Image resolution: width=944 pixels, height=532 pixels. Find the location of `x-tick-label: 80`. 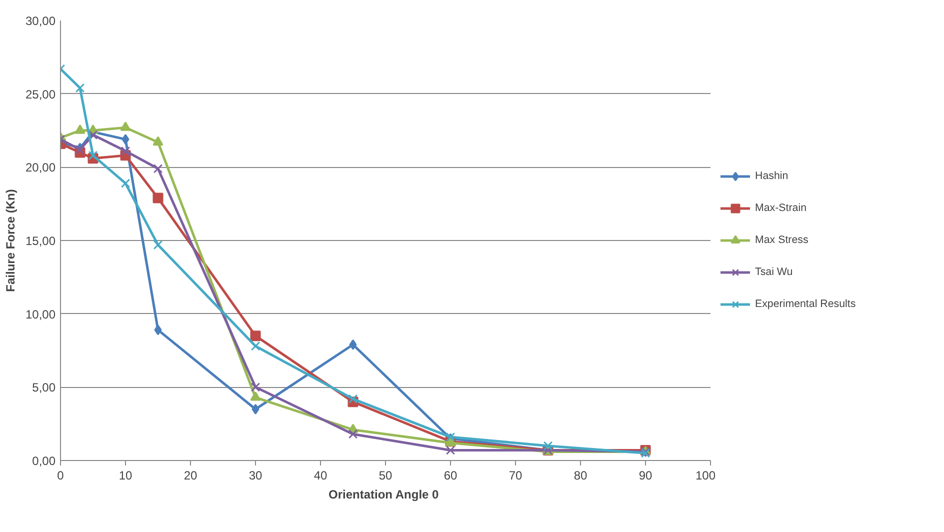

x-tick-label: 80 is located at coordinates (581, 475).